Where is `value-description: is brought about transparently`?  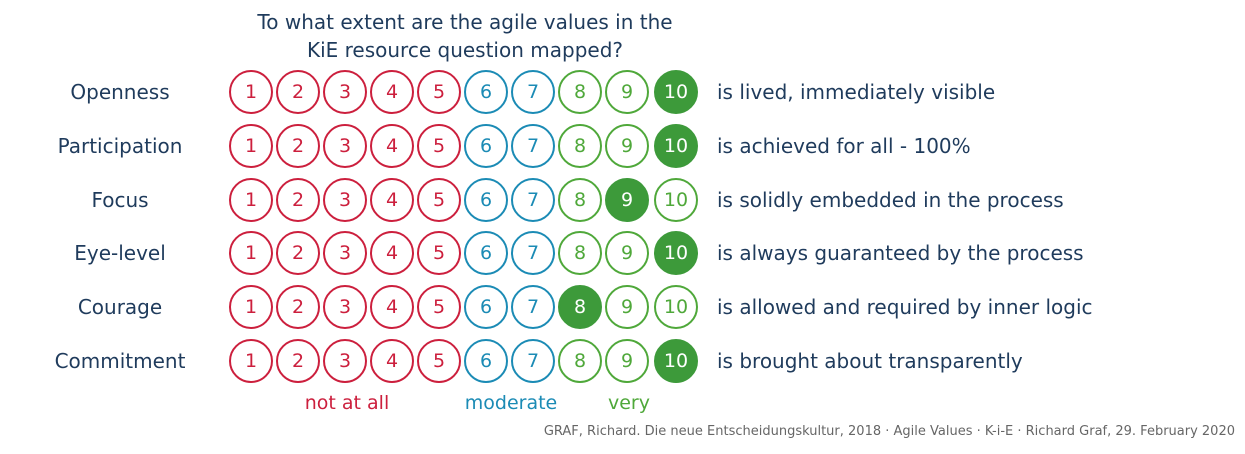
value-description: is brought about transparently is located at coordinates (870, 361).